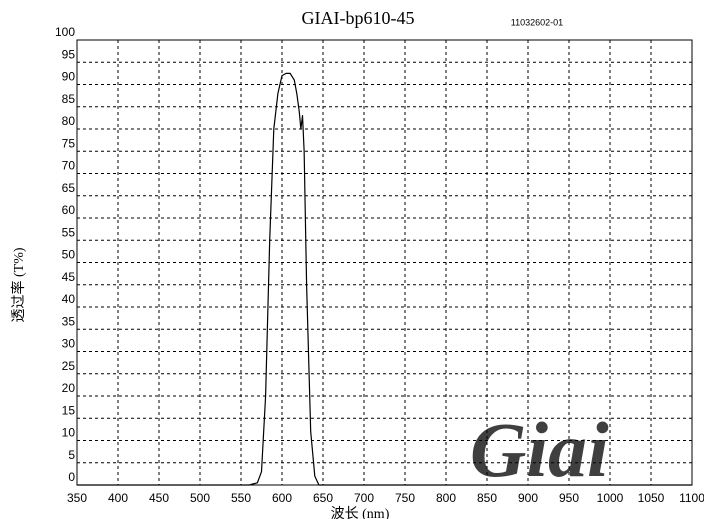 The image size is (704, 519). I want to click on y-axis-label: 透过率 (T%), so click(18, 284).